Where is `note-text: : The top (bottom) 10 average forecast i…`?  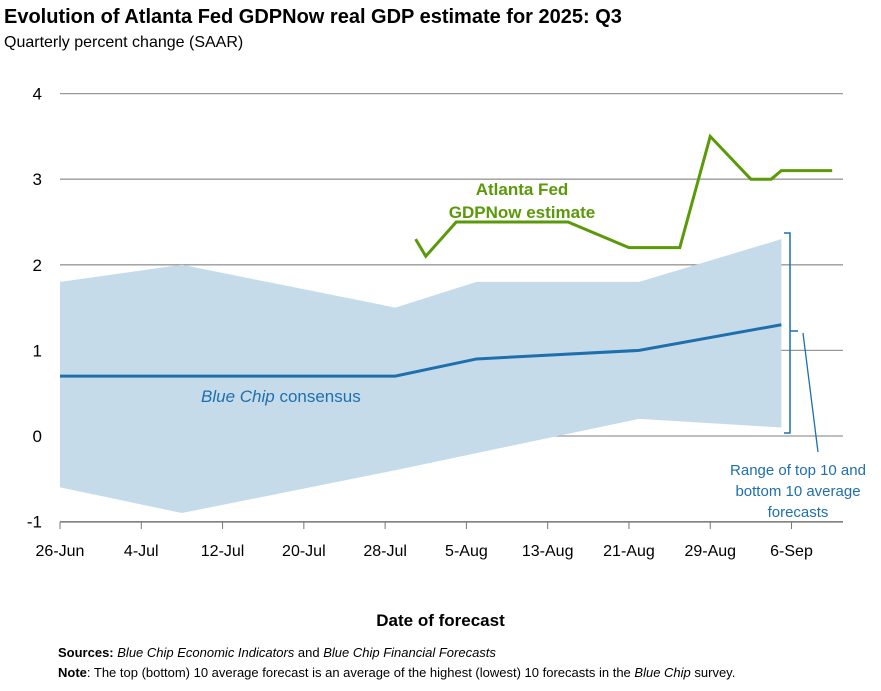
note-text: : The top (bottom) 10 average forecast i… is located at coordinates (360, 672).